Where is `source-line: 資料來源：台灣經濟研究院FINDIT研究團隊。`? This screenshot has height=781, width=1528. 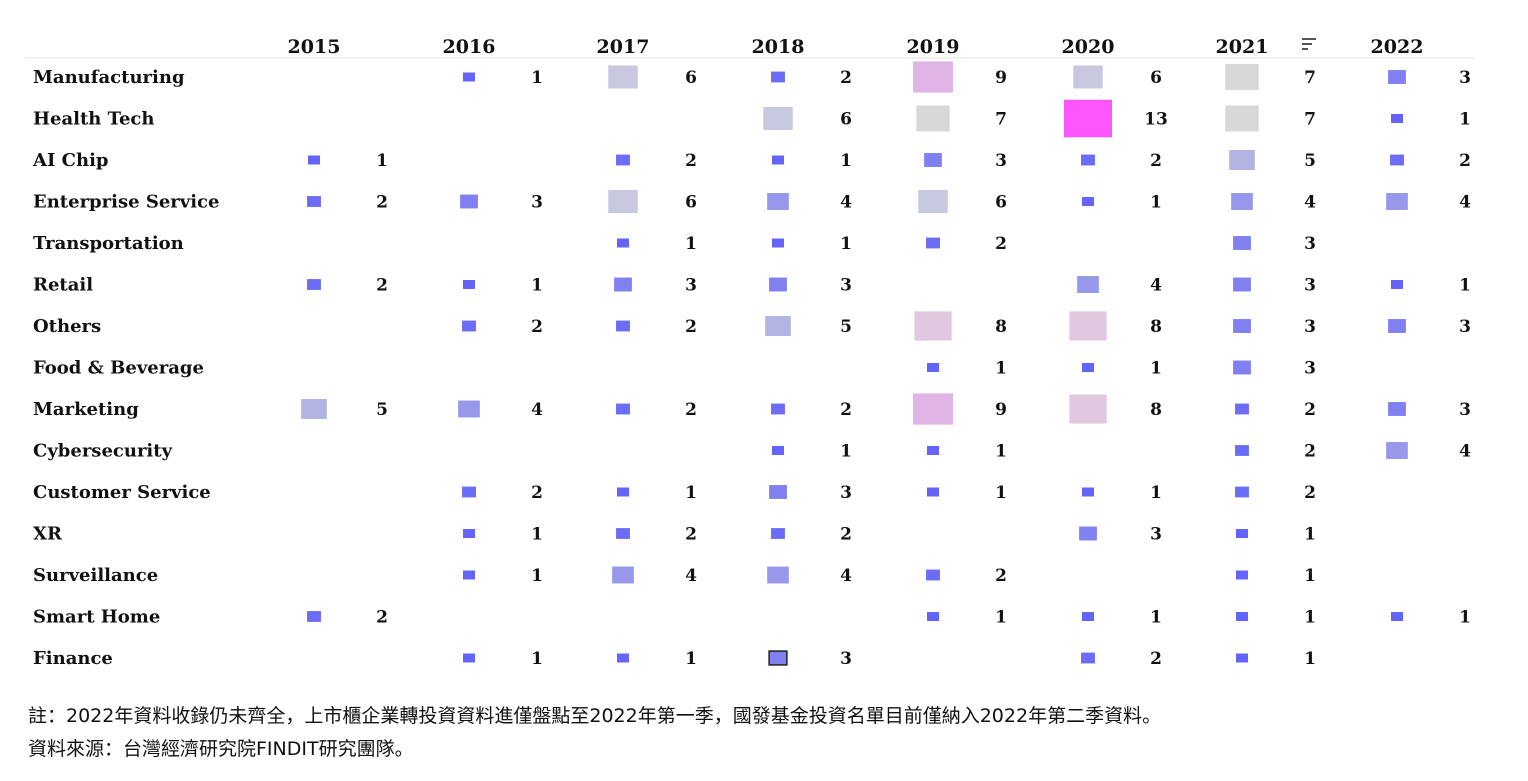 source-line: 資料來源：台灣經濟研究院FINDIT研究團隊。 is located at coordinates (221, 749).